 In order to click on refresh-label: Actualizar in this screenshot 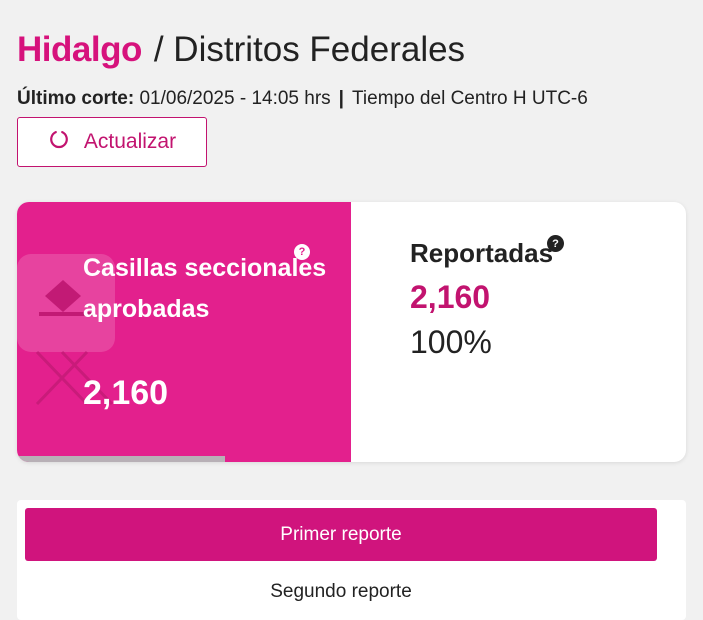, I will do `click(130, 141)`.